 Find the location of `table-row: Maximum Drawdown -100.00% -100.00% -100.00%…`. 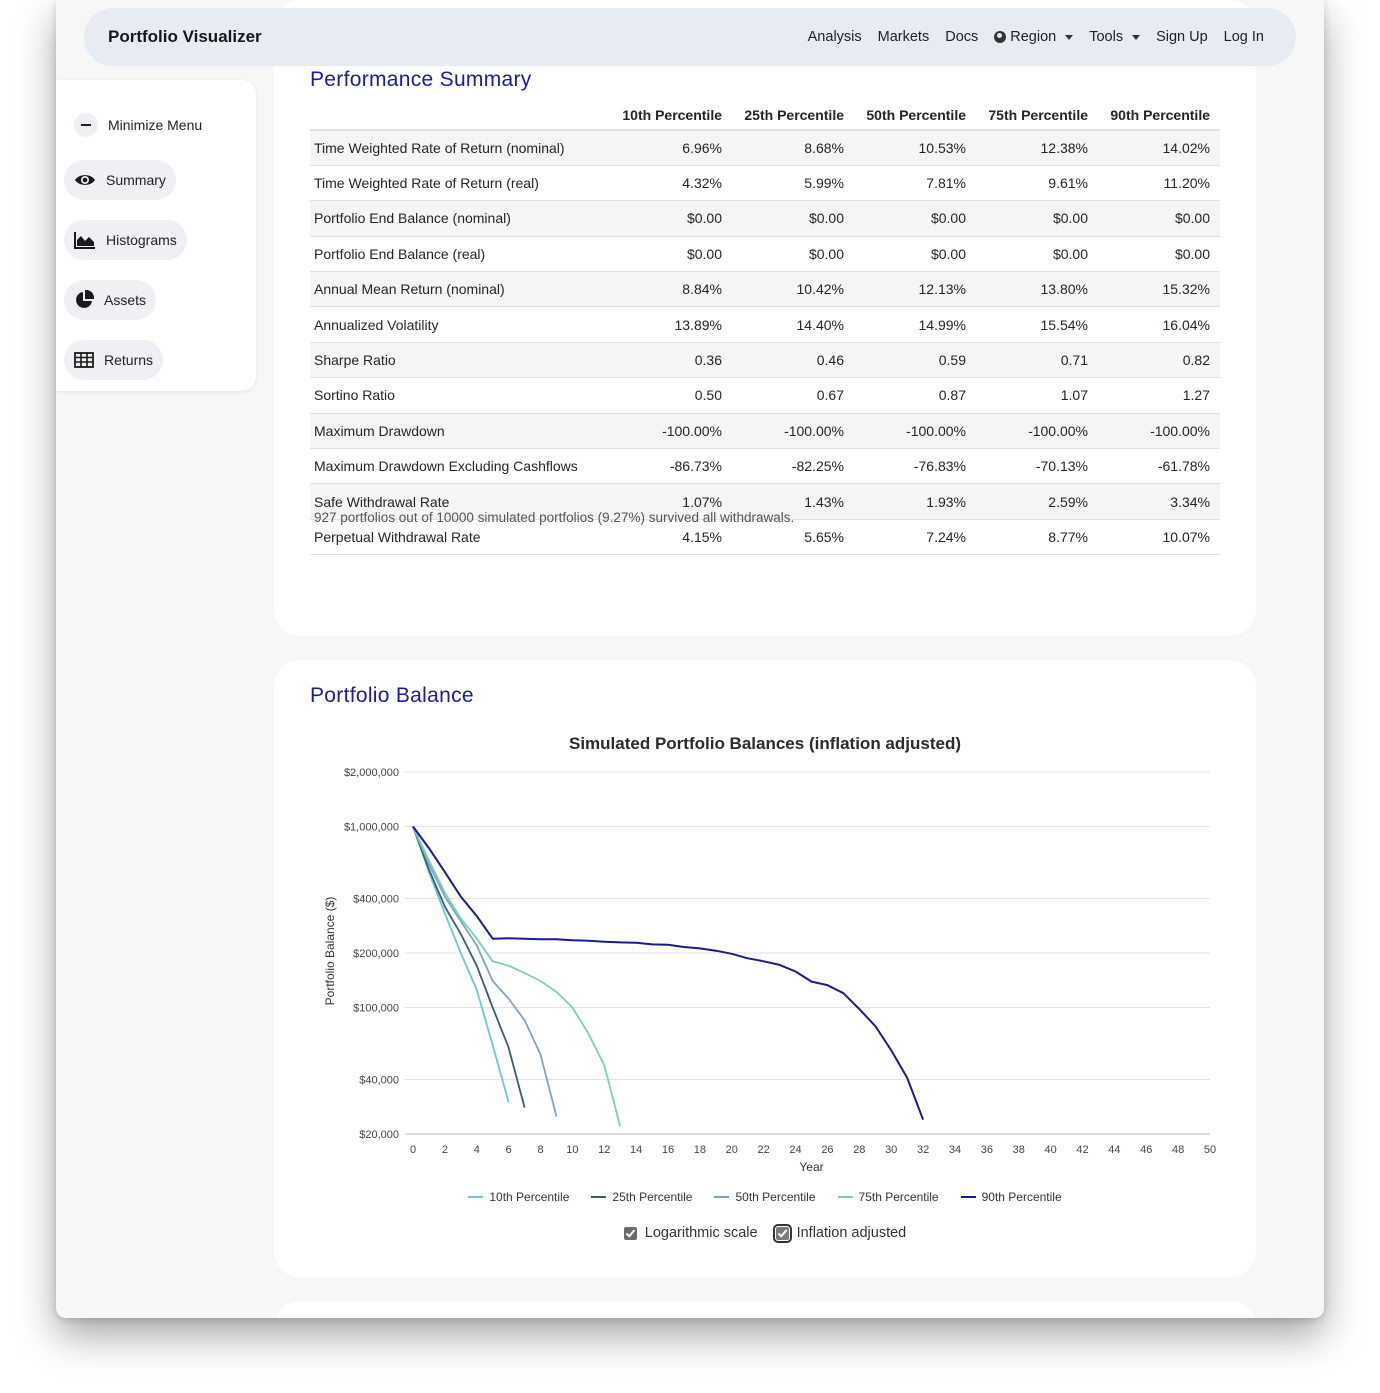

table-row: Maximum Drawdown -100.00% -100.00% -100.00%… is located at coordinates (765, 431).